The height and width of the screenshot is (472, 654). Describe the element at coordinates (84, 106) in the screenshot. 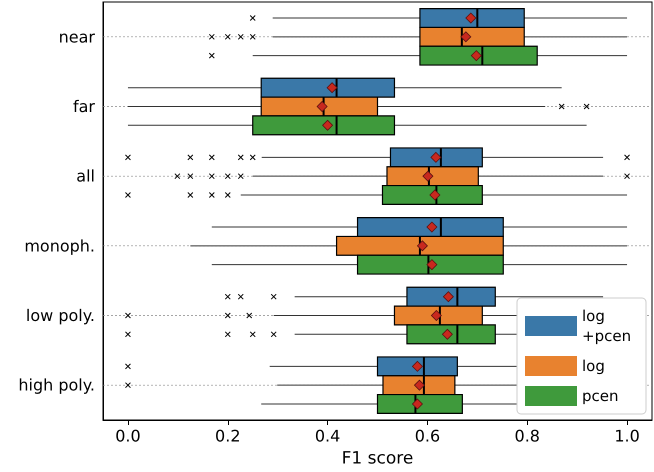

I see `y-tick-label: far` at that location.